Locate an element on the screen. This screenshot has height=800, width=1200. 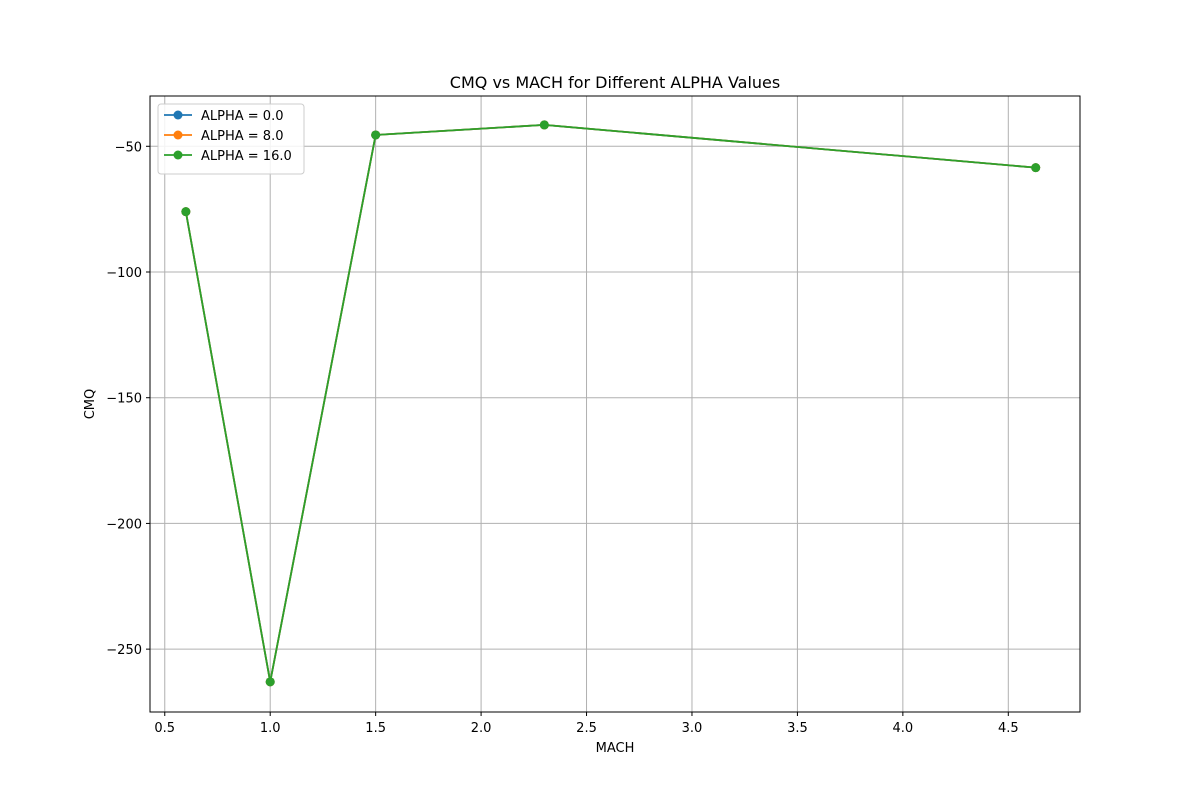
x-tick-label: 4.5 is located at coordinates (1008, 728).